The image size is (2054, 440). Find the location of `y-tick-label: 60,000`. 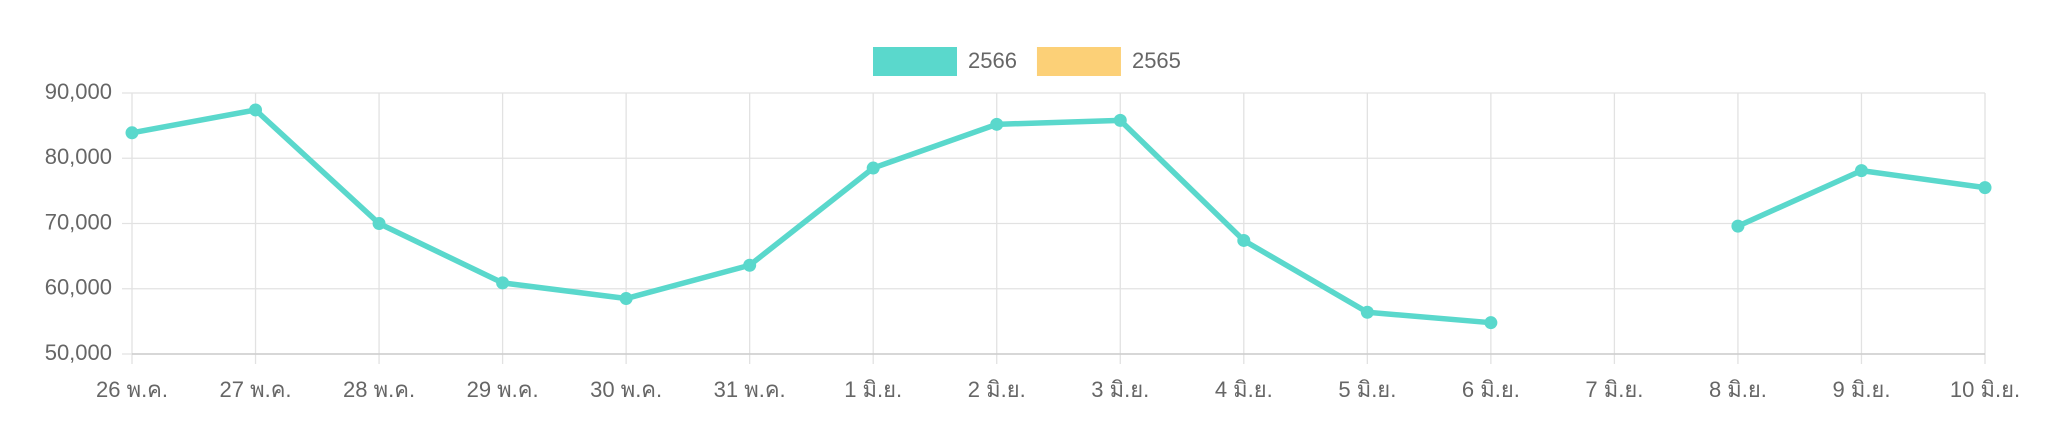

y-tick-label: 60,000 is located at coordinates (78, 287).